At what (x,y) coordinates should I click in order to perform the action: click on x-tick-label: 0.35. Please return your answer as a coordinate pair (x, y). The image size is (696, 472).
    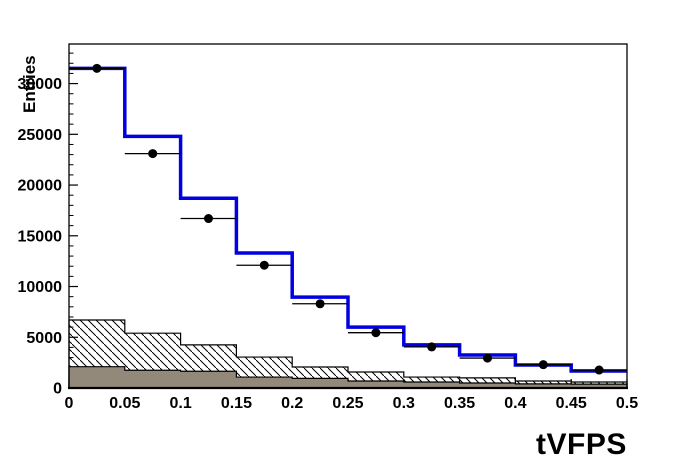
    Looking at the image, I should click on (459, 403).